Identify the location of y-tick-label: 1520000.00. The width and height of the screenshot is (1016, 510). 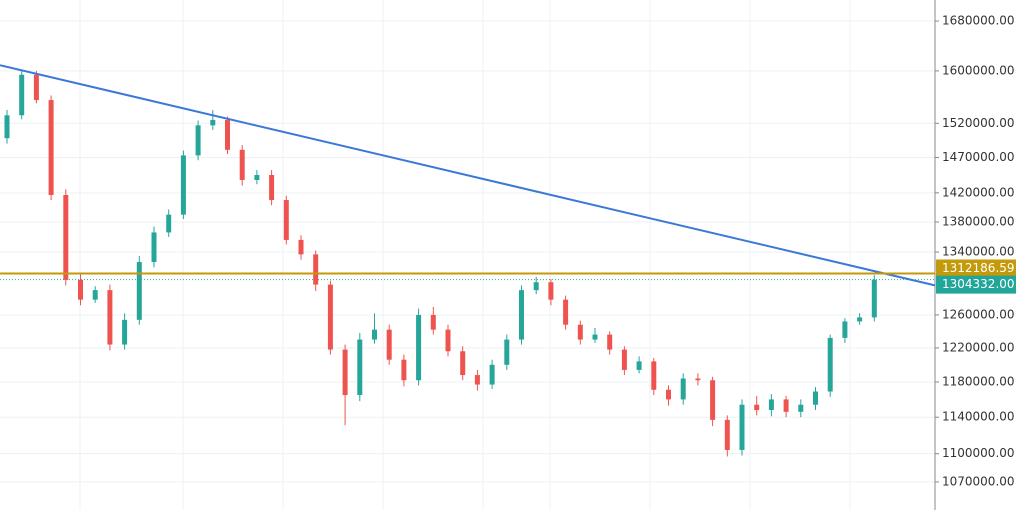
(978, 123).